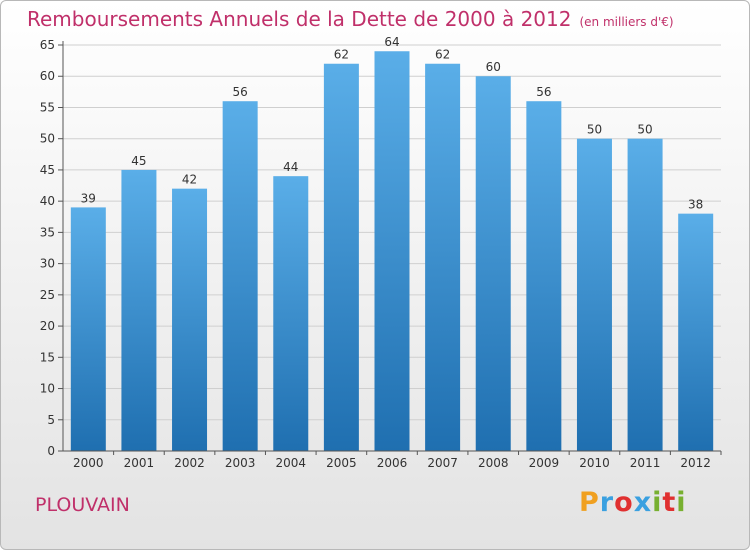  I want to click on x-tick-label: 2010, so click(594, 463).